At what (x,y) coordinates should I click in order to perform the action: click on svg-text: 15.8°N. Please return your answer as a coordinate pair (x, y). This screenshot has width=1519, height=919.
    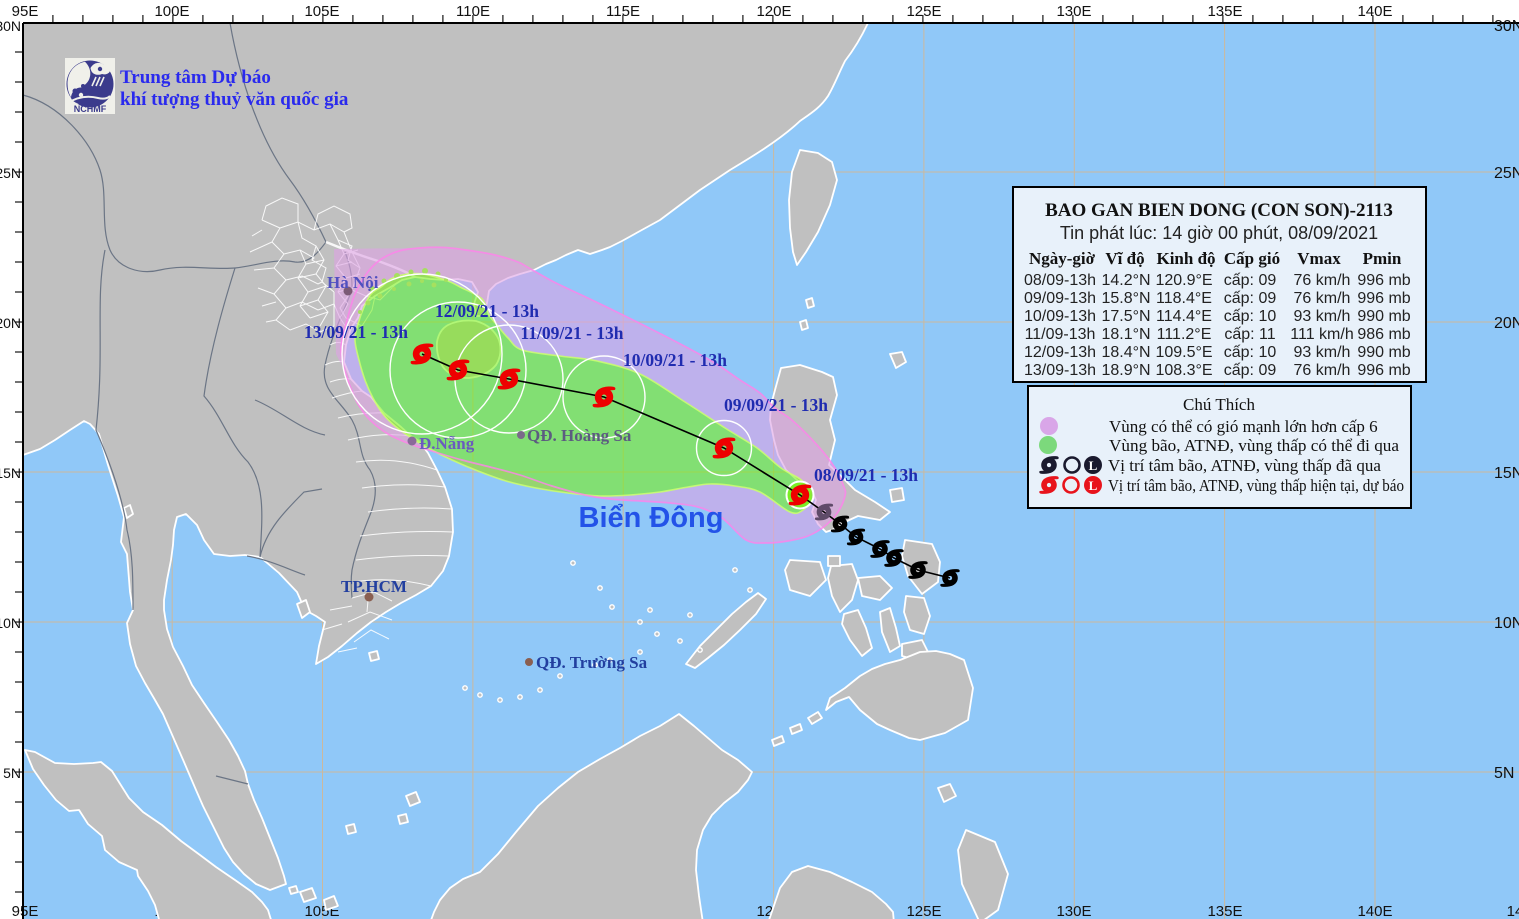
    Looking at the image, I should click on (1125, 298).